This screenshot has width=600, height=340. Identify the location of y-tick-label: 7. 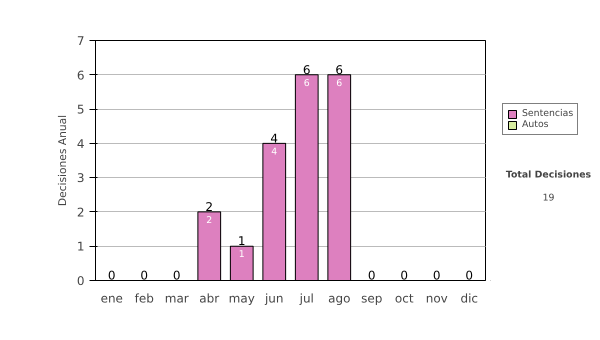
(80, 41).